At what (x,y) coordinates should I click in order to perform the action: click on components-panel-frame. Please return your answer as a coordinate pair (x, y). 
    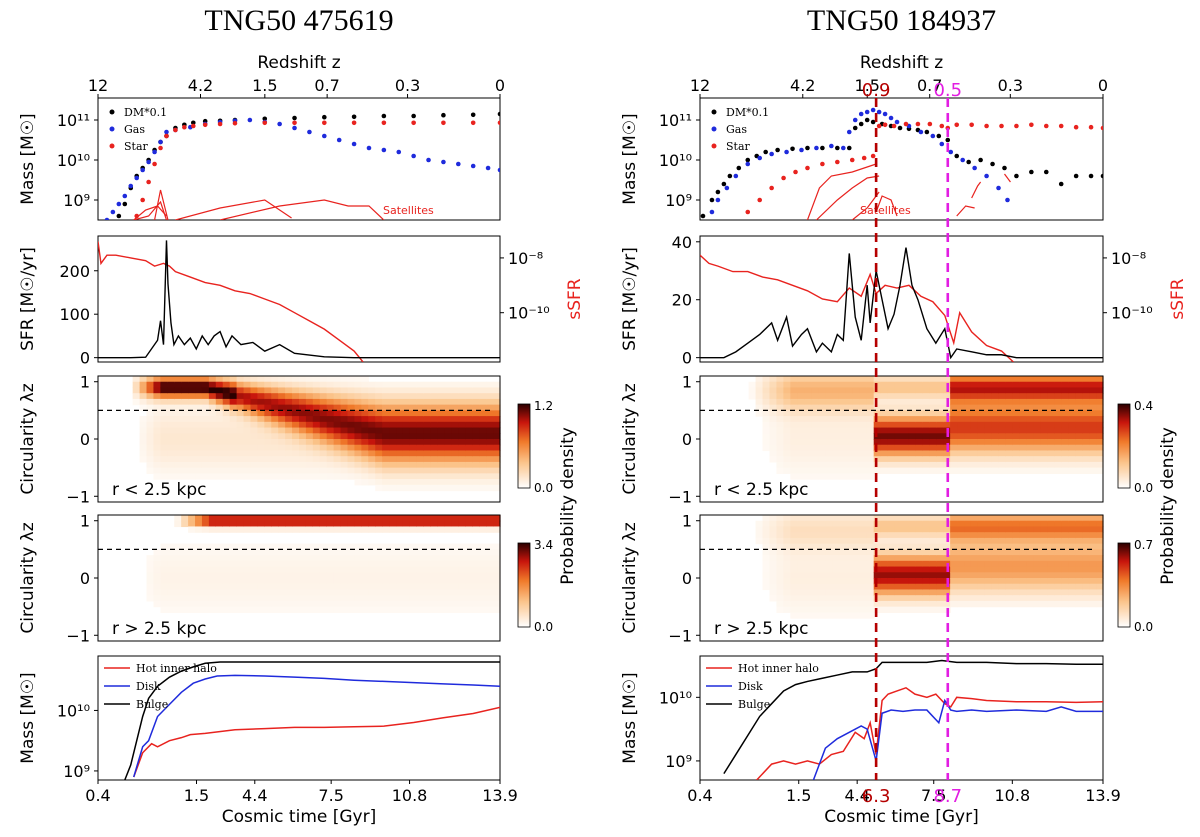
    Looking at the image, I should click on (901, 718).